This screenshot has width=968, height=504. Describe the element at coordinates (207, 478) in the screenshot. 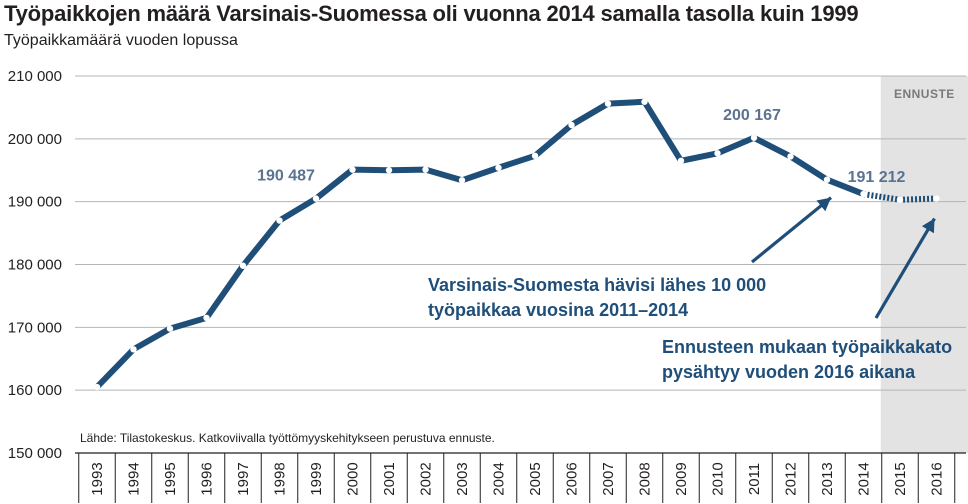

I see `x-tick-label: 1996` at that location.